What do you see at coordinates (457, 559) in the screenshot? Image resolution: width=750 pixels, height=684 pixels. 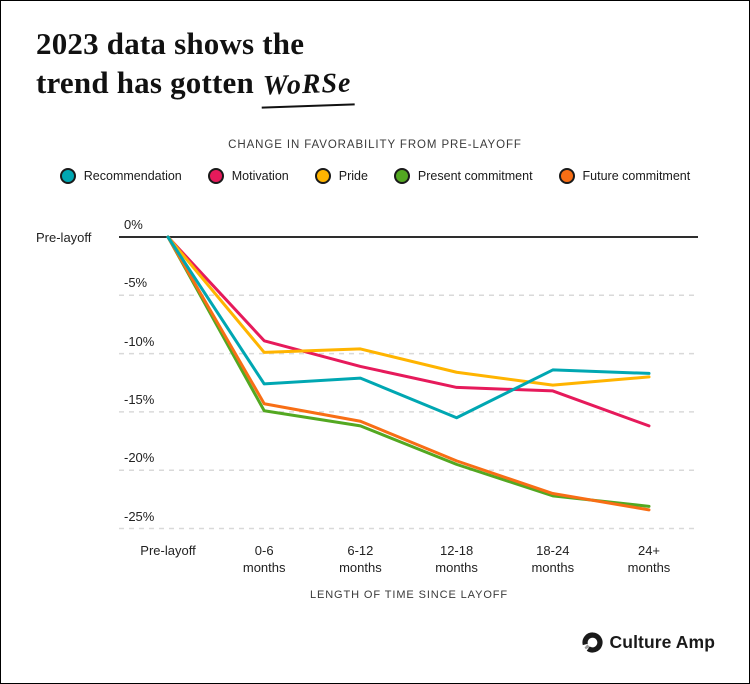 I see `x-category-label: 12-18 months` at bounding box center [457, 559].